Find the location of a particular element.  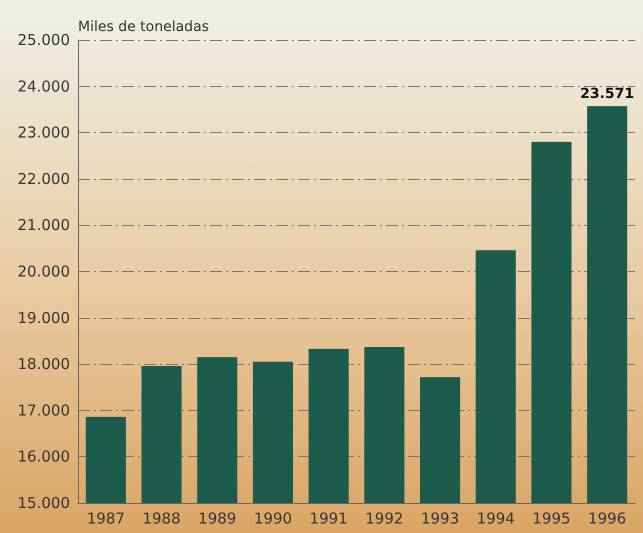

data-label: 23.571 is located at coordinates (607, 94).